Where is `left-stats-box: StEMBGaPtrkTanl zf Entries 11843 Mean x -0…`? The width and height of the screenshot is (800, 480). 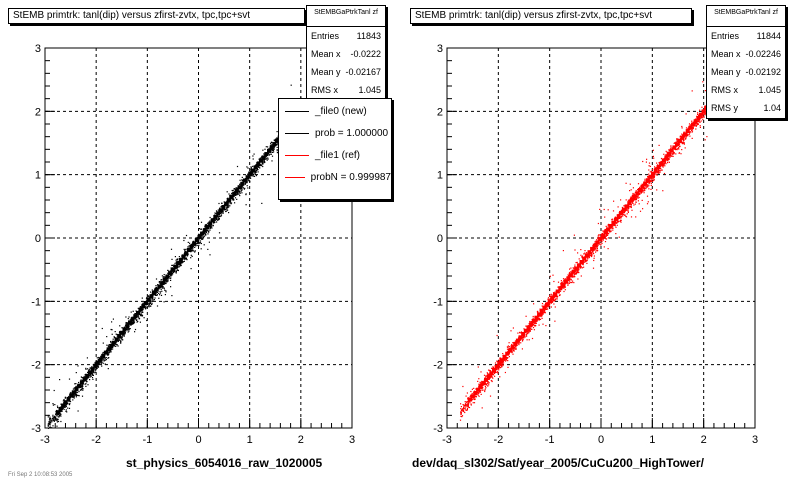 left-stats-box: StEMBGaPtrkTanl zf Entries 11843 Mean x -0… is located at coordinates (346, 53).